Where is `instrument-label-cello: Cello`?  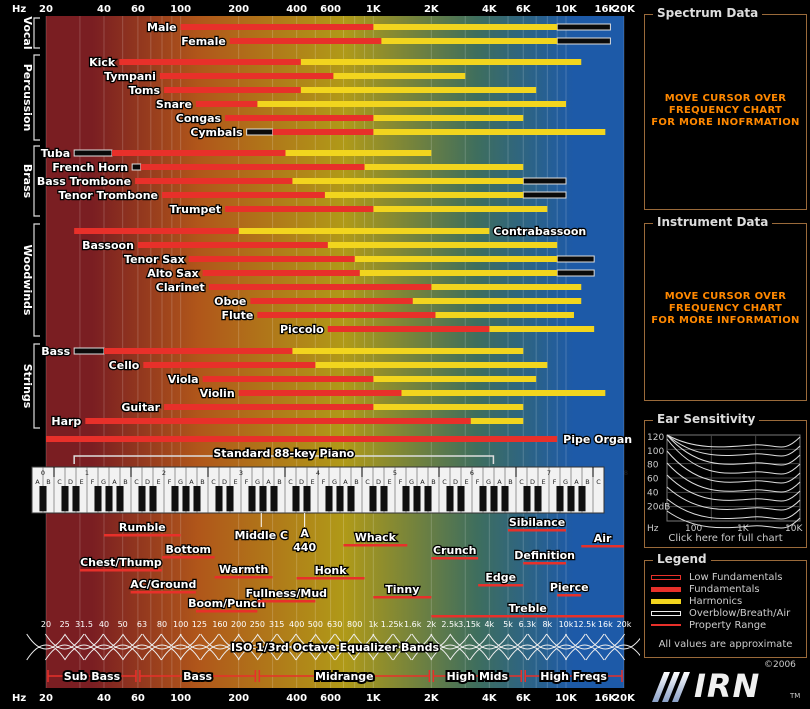
instrument-label-cello: Cello is located at coordinates (124, 365).